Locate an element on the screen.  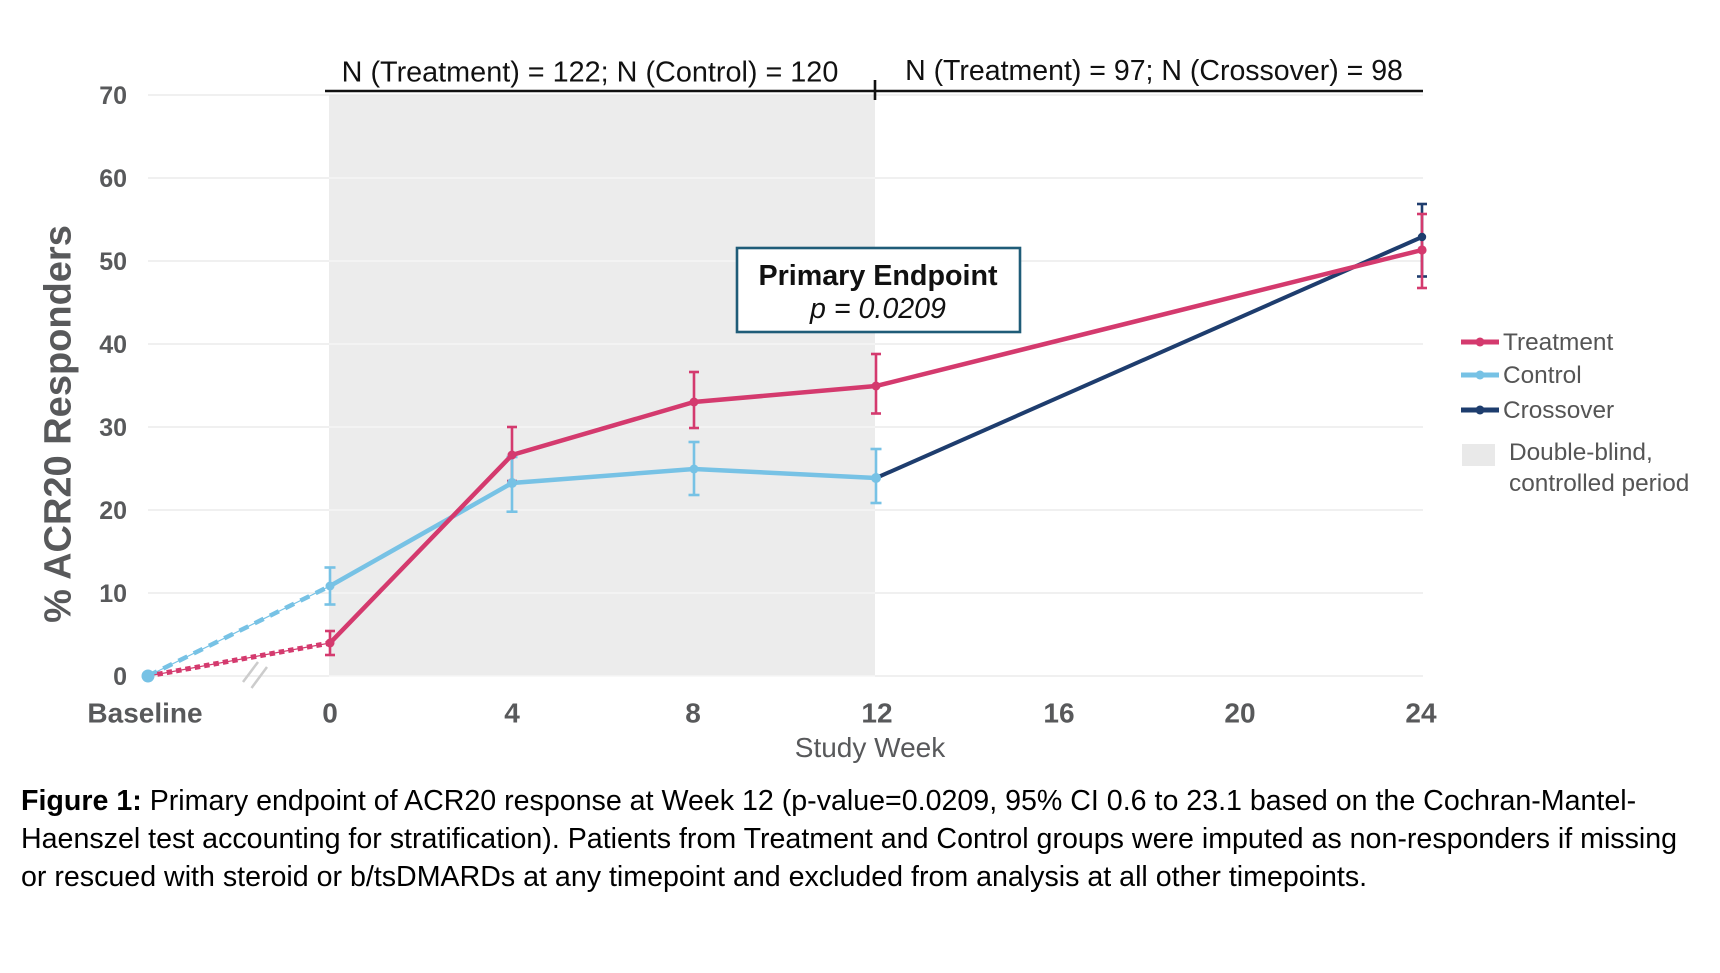
svg-text: 50 is located at coordinates (113, 262).